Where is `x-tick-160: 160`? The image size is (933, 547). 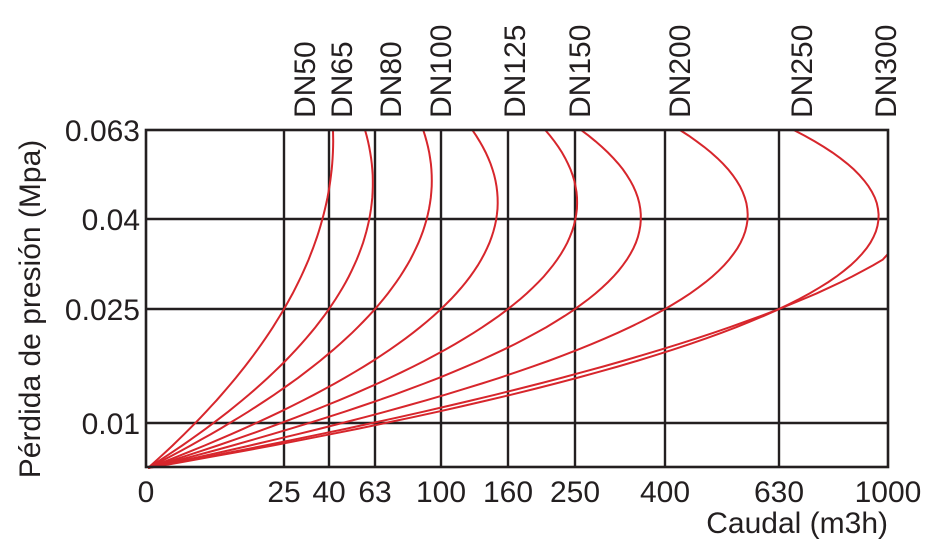
x-tick-160: 160 is located at coordinates (508, 492).